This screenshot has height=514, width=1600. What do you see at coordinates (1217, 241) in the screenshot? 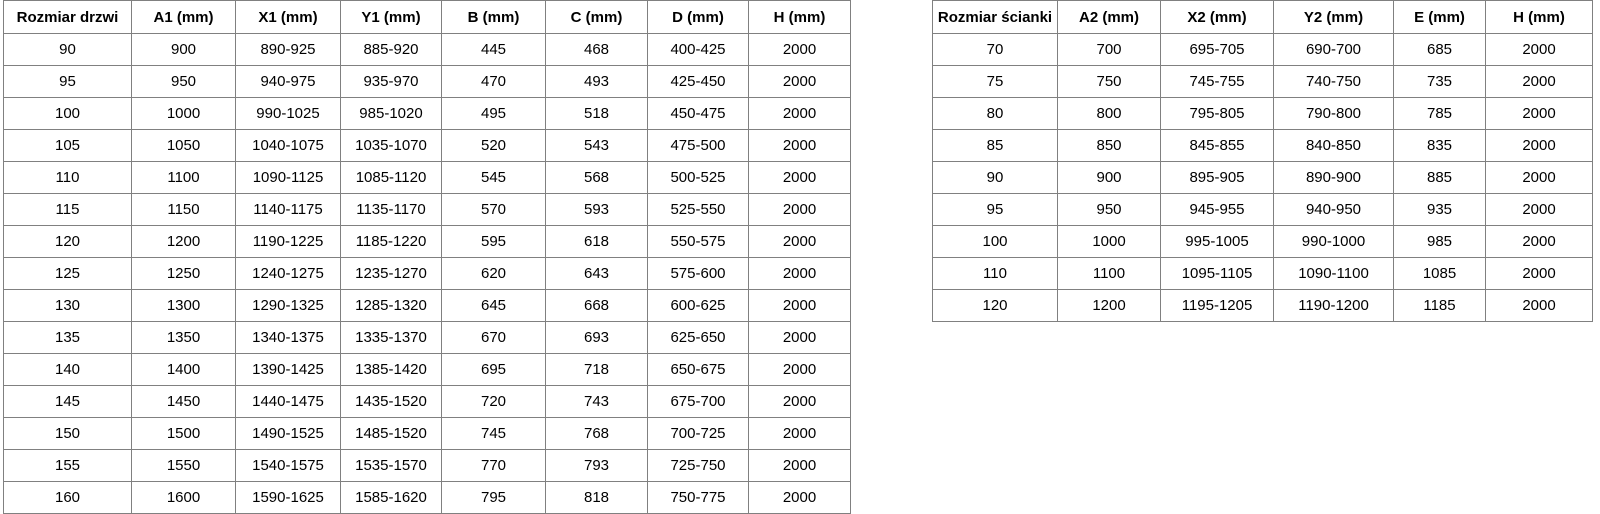
I see `table-cell: 995-1005` at bounding box center [1217, 241].